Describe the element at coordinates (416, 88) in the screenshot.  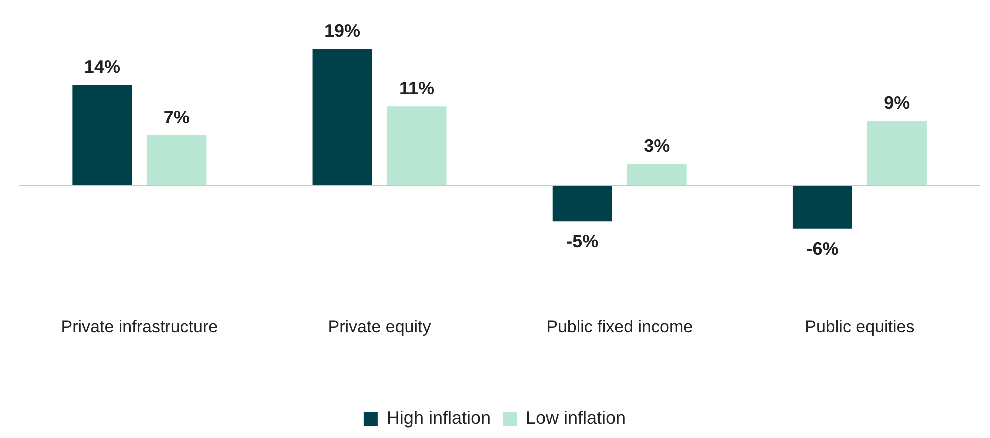
I see `data-label: 11%` at that location.